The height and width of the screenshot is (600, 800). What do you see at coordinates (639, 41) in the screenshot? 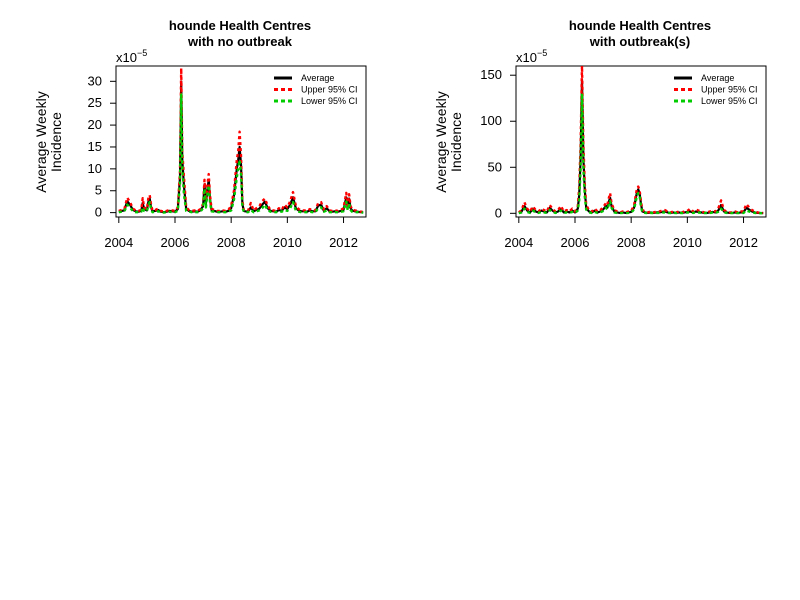
I see `chart-title-line: with outbreak(s)` at bounding box center [639, 41].